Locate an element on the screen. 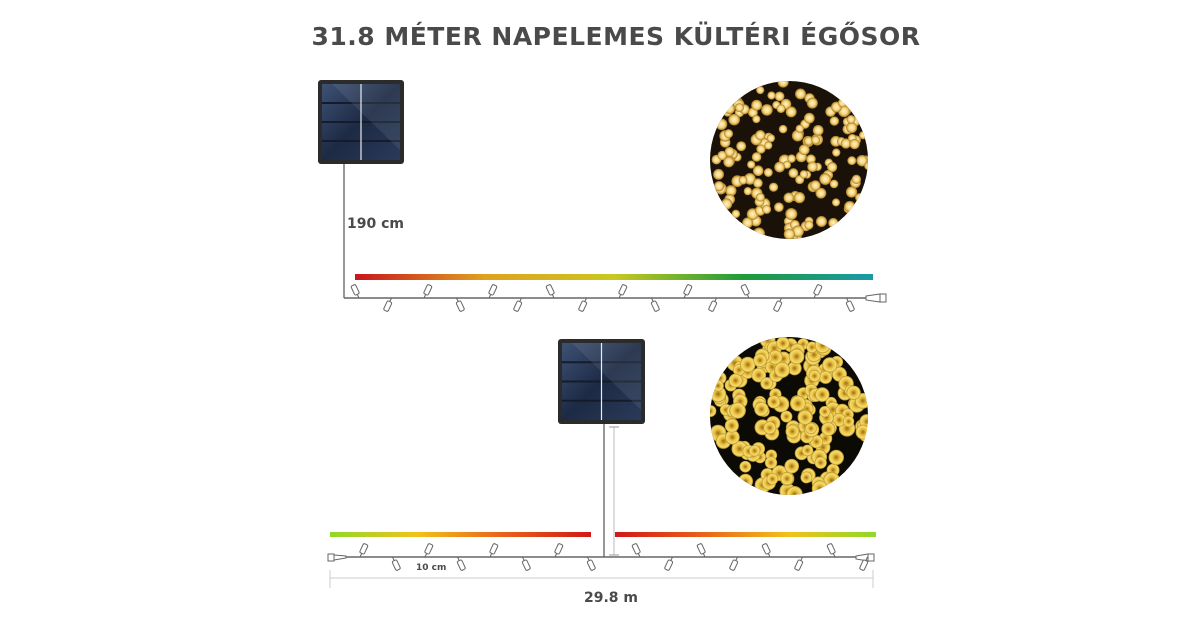  bulb-spacing-label: 10 cm is located at coordinates (431, 568).